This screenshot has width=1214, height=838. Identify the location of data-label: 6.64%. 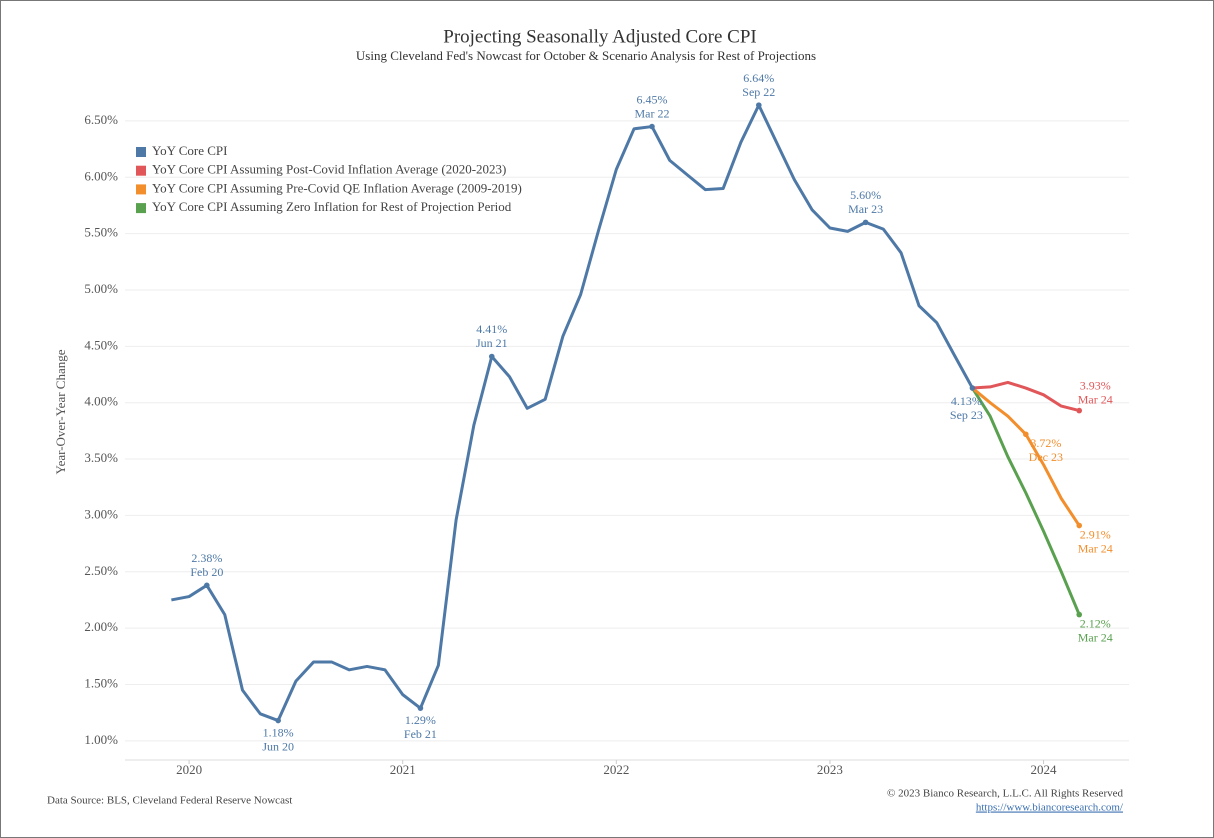
(758, 78).